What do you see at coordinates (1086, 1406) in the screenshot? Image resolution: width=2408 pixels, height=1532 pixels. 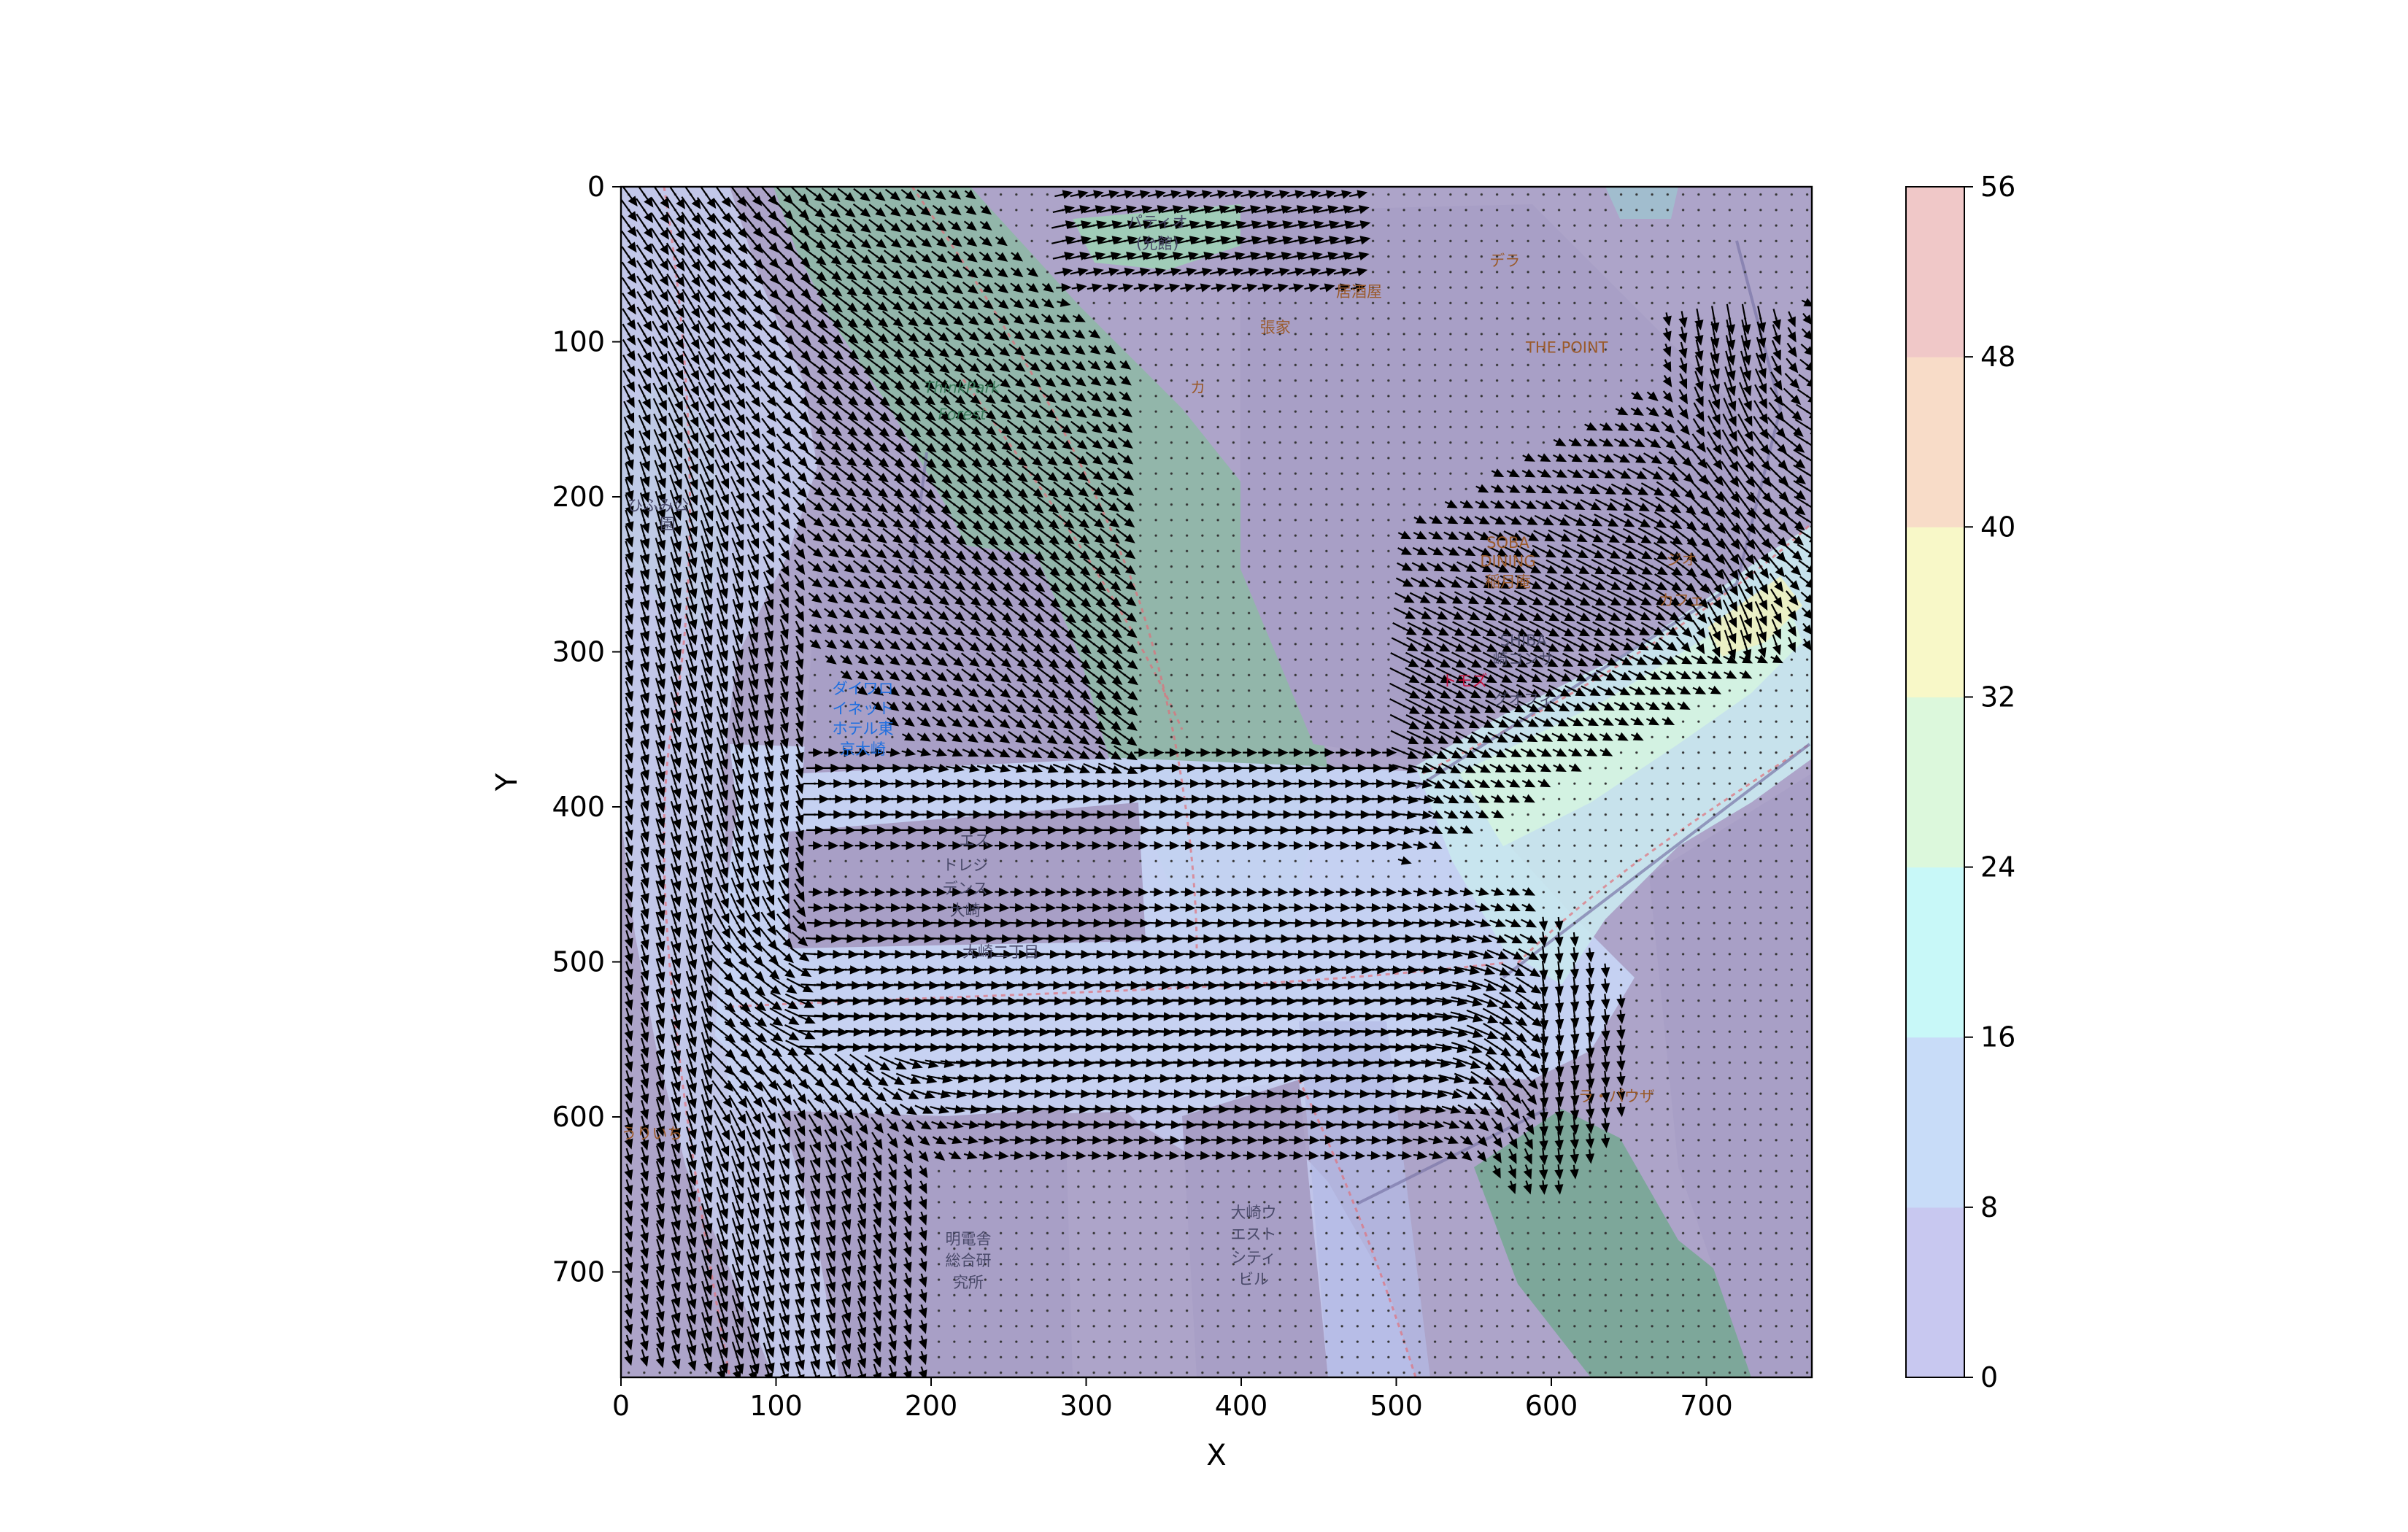 I see `x-tick-label: 300` at bounding box center [1086, 1406].